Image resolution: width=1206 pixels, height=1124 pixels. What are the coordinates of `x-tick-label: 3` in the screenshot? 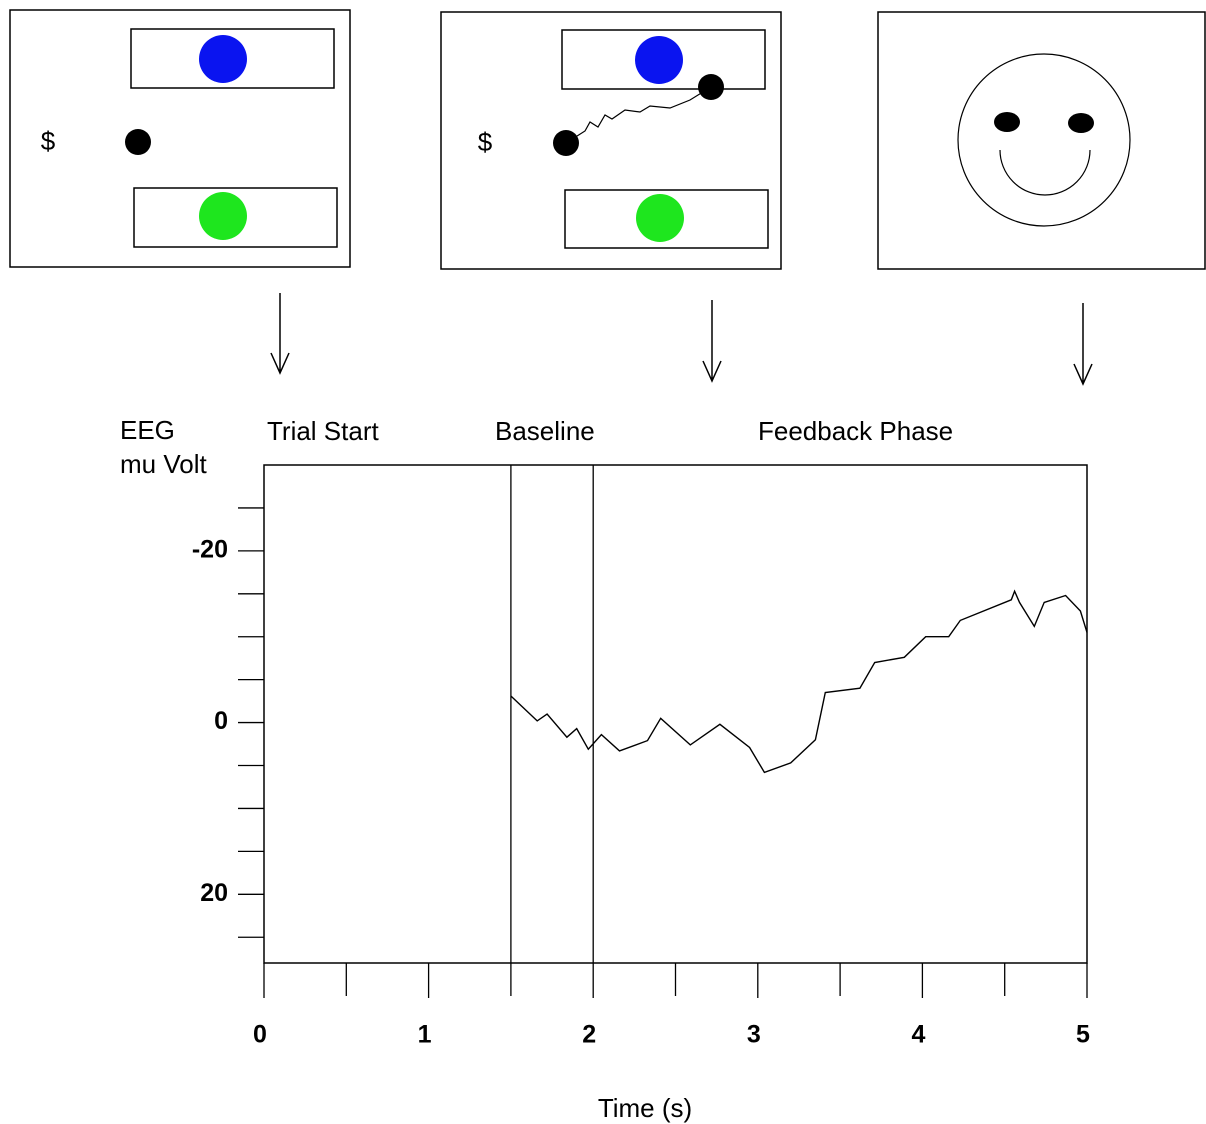 It's located at (754, 1035).